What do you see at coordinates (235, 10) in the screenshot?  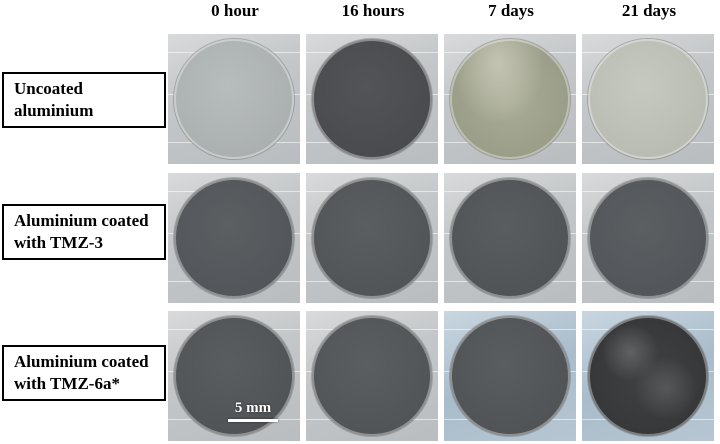 I see `column-header-0-hour: 0 hour` at bounding box center [235, 10].